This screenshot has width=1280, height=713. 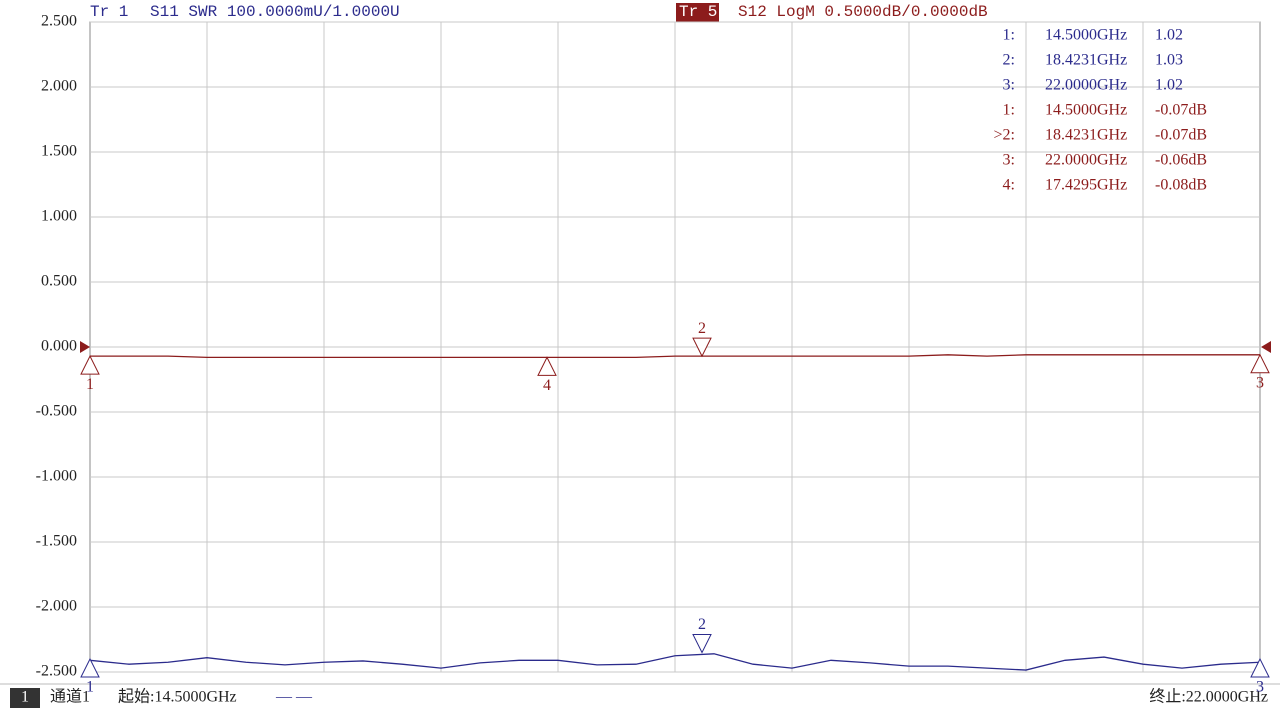 What do you see at coordinates (59, 216) in the screenshot?
I see `y-tick-label: 1.000` at bounding box center [59, 216].